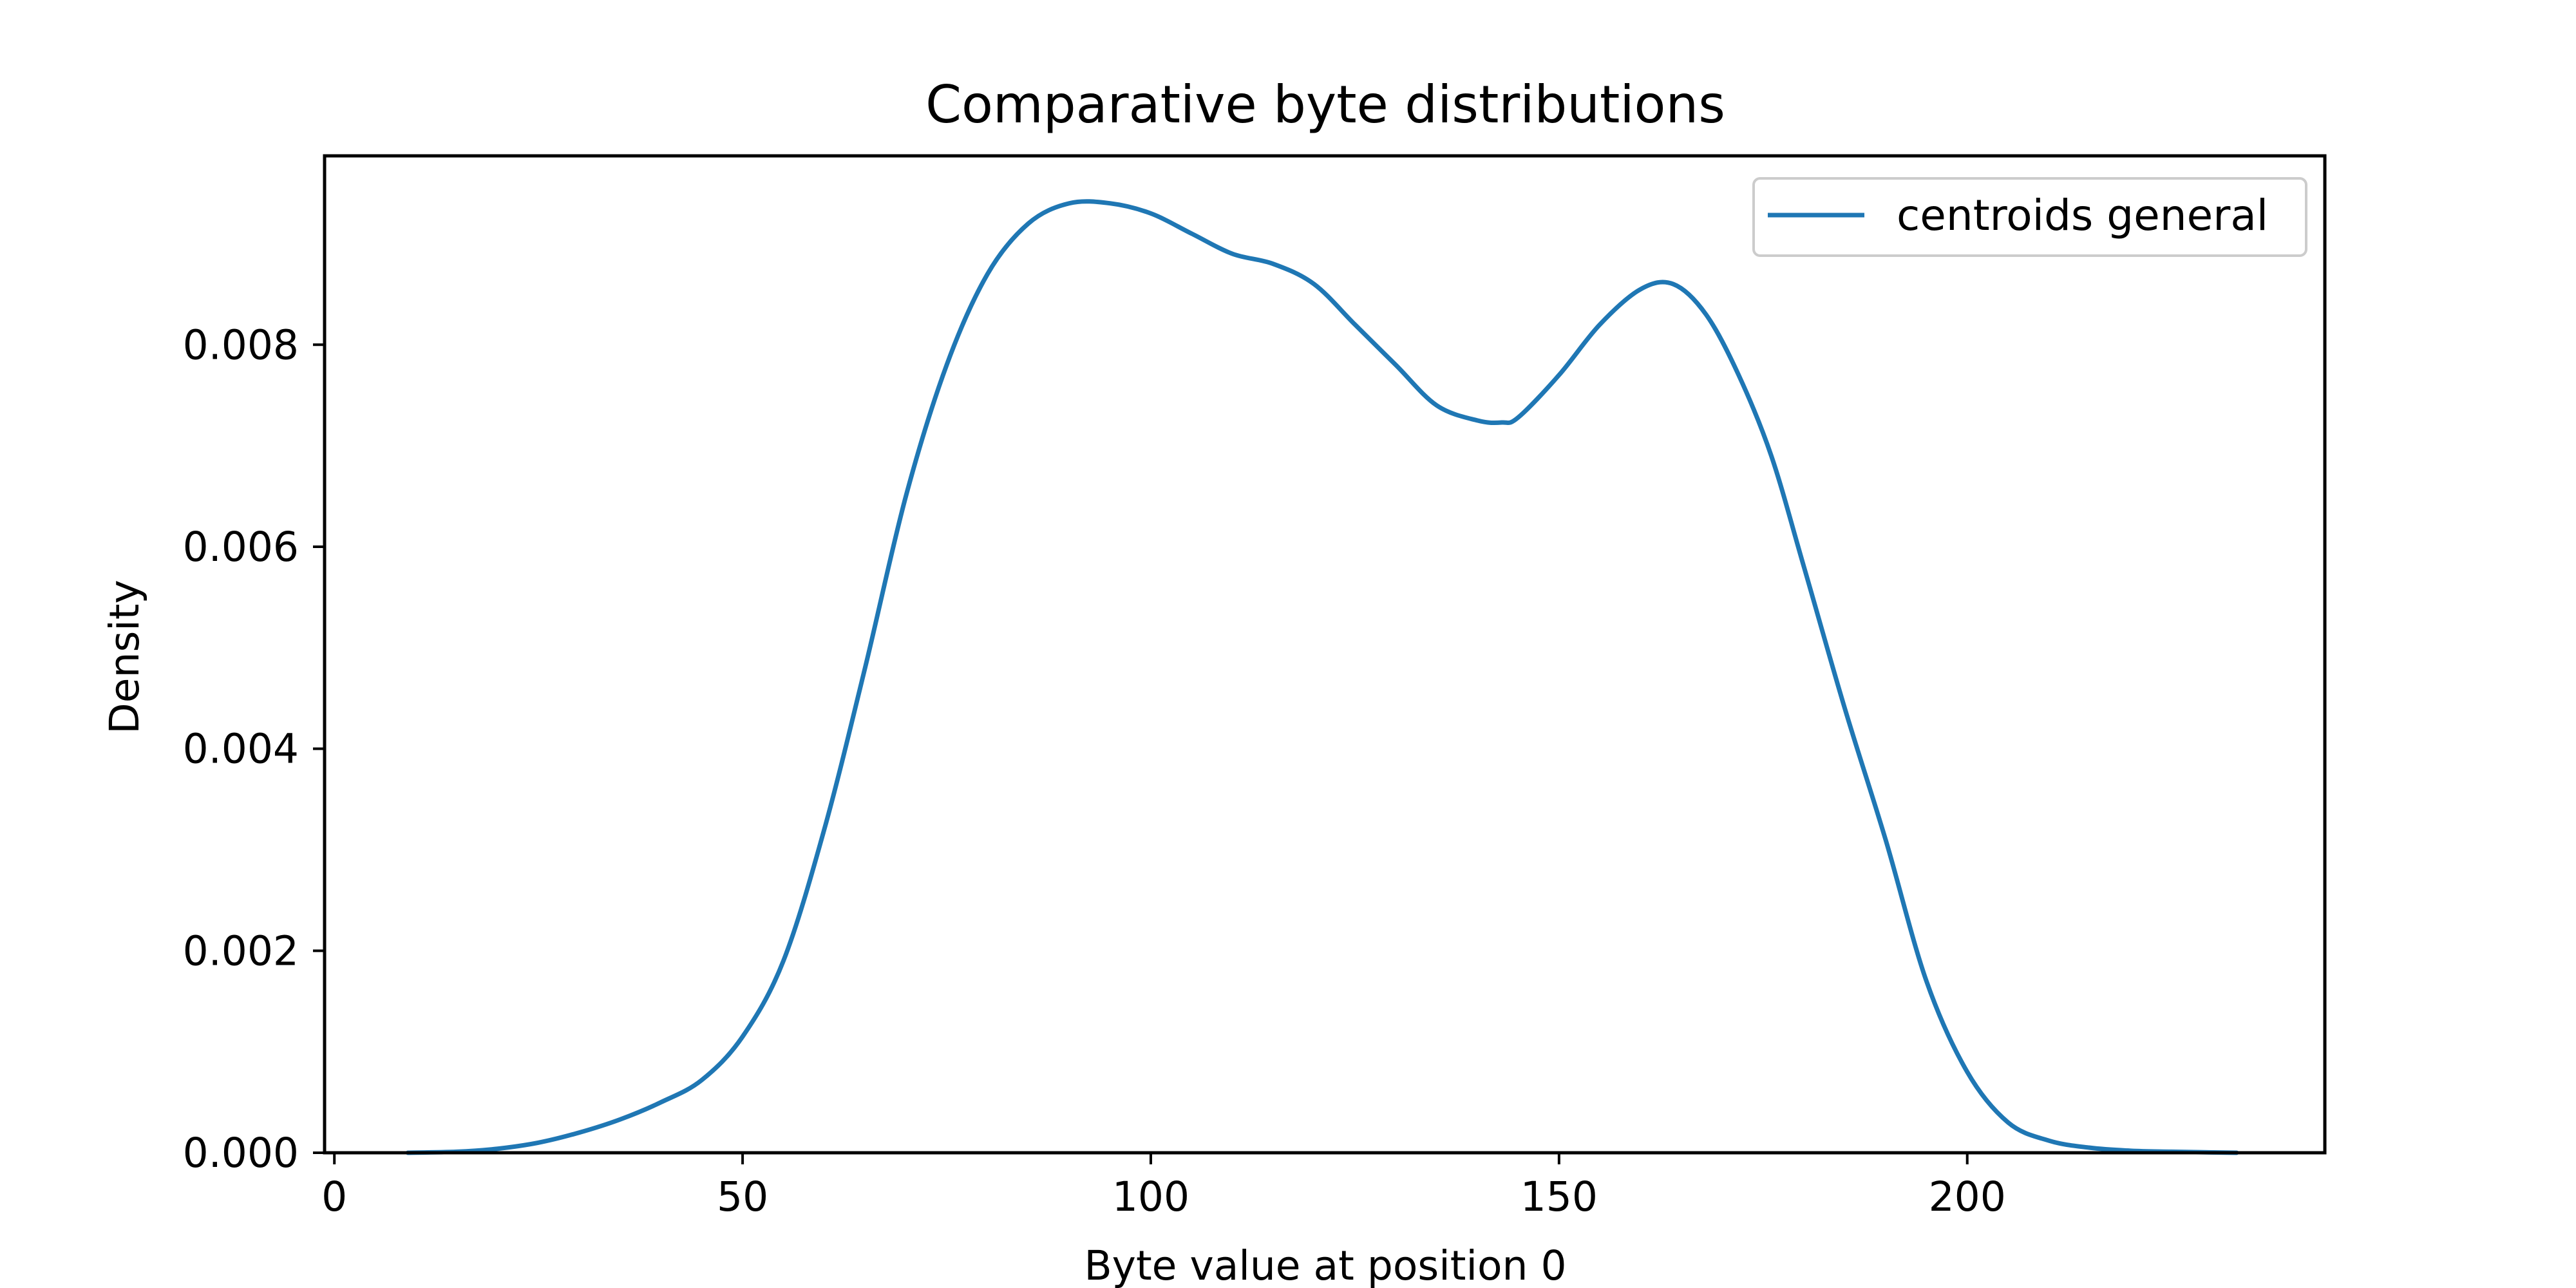  What do you see at coordinates (241, 950) in the screenshot?
I see `y-tick-label: 0.002` at bounding box center [241, 950].